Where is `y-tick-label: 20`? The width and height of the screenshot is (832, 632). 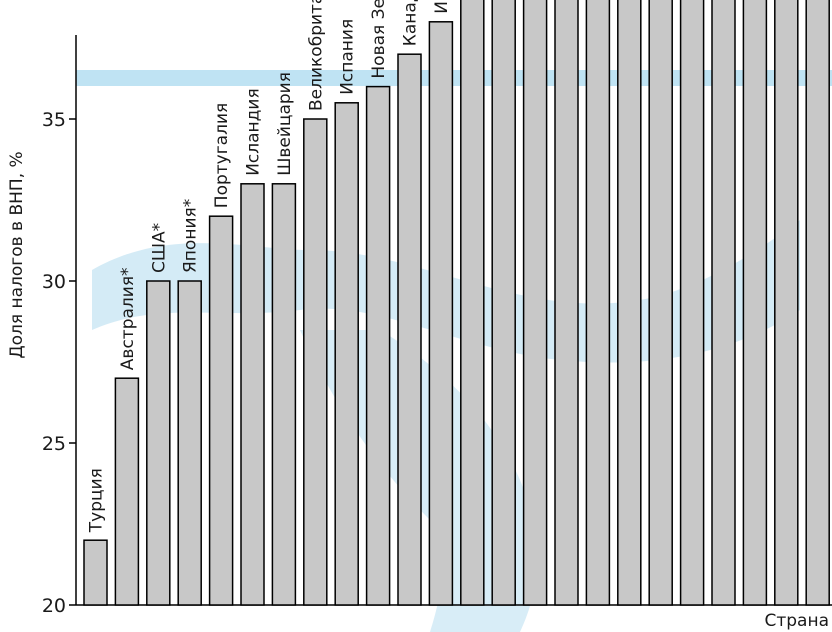
y-tick-label: 20 is located at coordinates (54, 606).